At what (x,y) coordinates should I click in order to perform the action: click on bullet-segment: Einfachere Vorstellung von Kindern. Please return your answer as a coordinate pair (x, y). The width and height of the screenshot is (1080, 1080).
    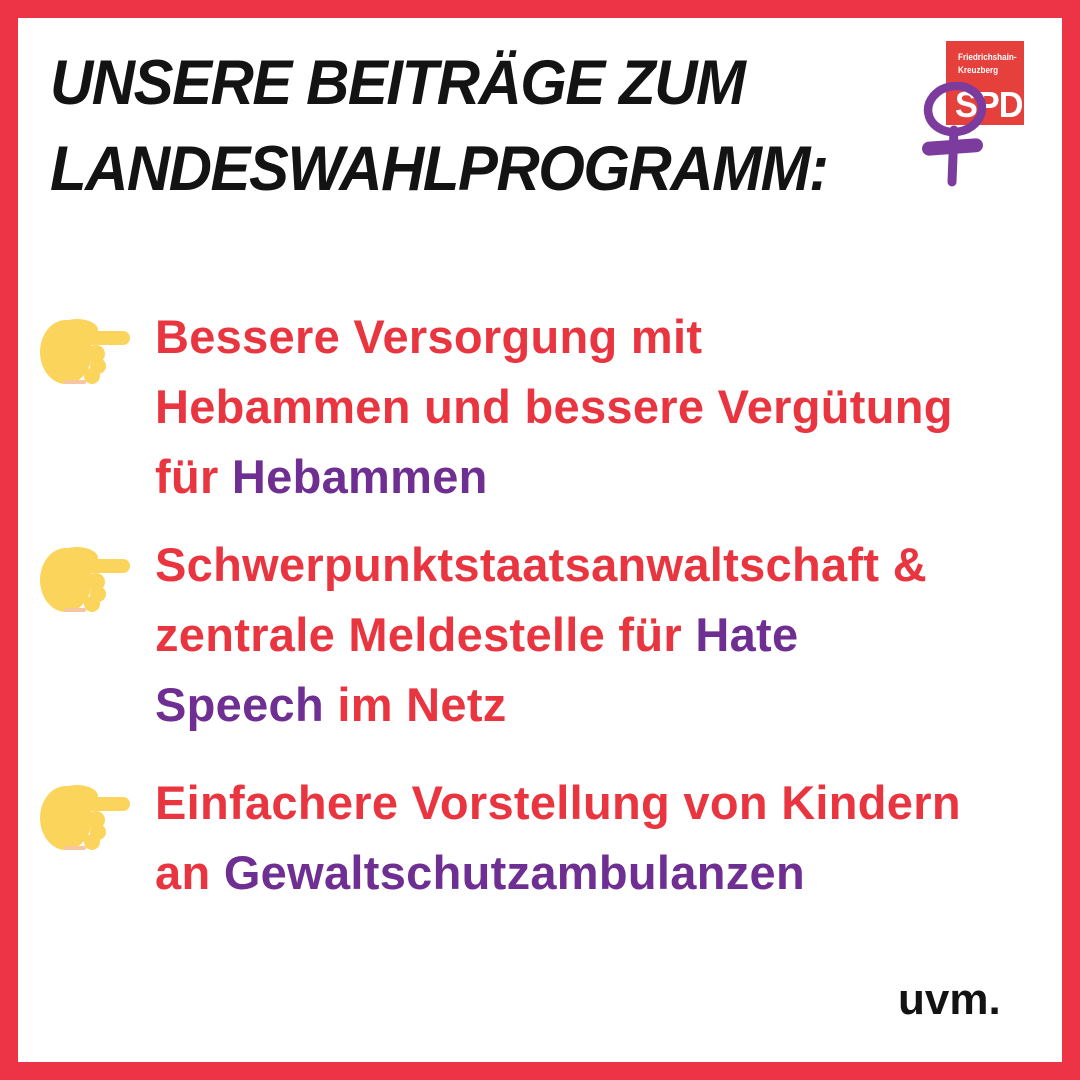
    Looking at the image, I should click on (558, 802).